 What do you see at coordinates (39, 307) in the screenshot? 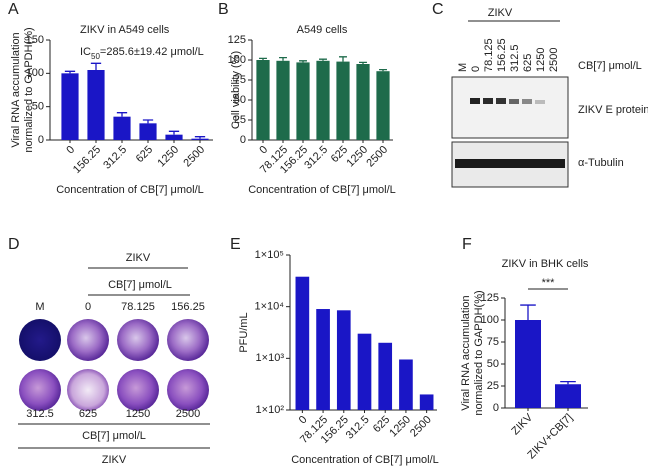
I see `plaque-label: M` at bounding box center [39, 307].